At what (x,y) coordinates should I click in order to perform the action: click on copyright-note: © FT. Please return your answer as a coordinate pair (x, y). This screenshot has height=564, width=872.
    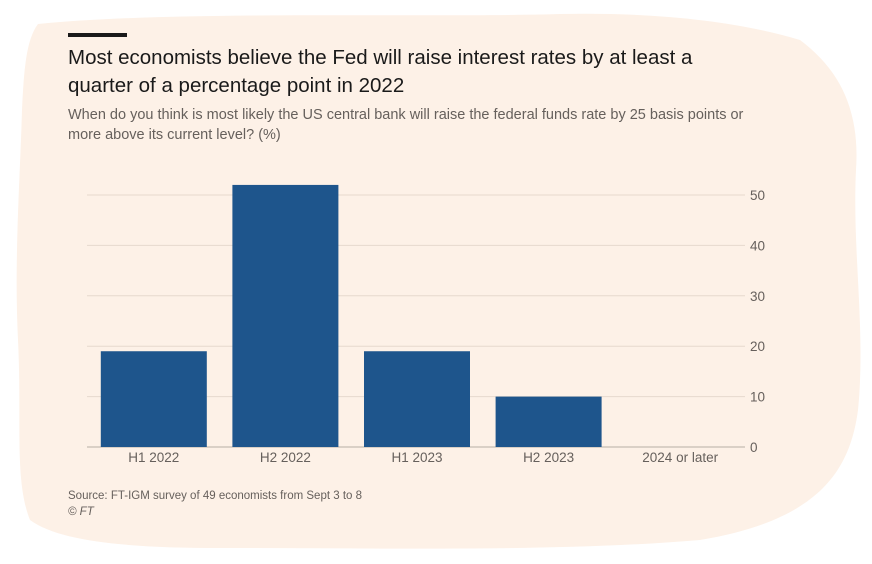
    Looking at the image, I should click on (81, 512).